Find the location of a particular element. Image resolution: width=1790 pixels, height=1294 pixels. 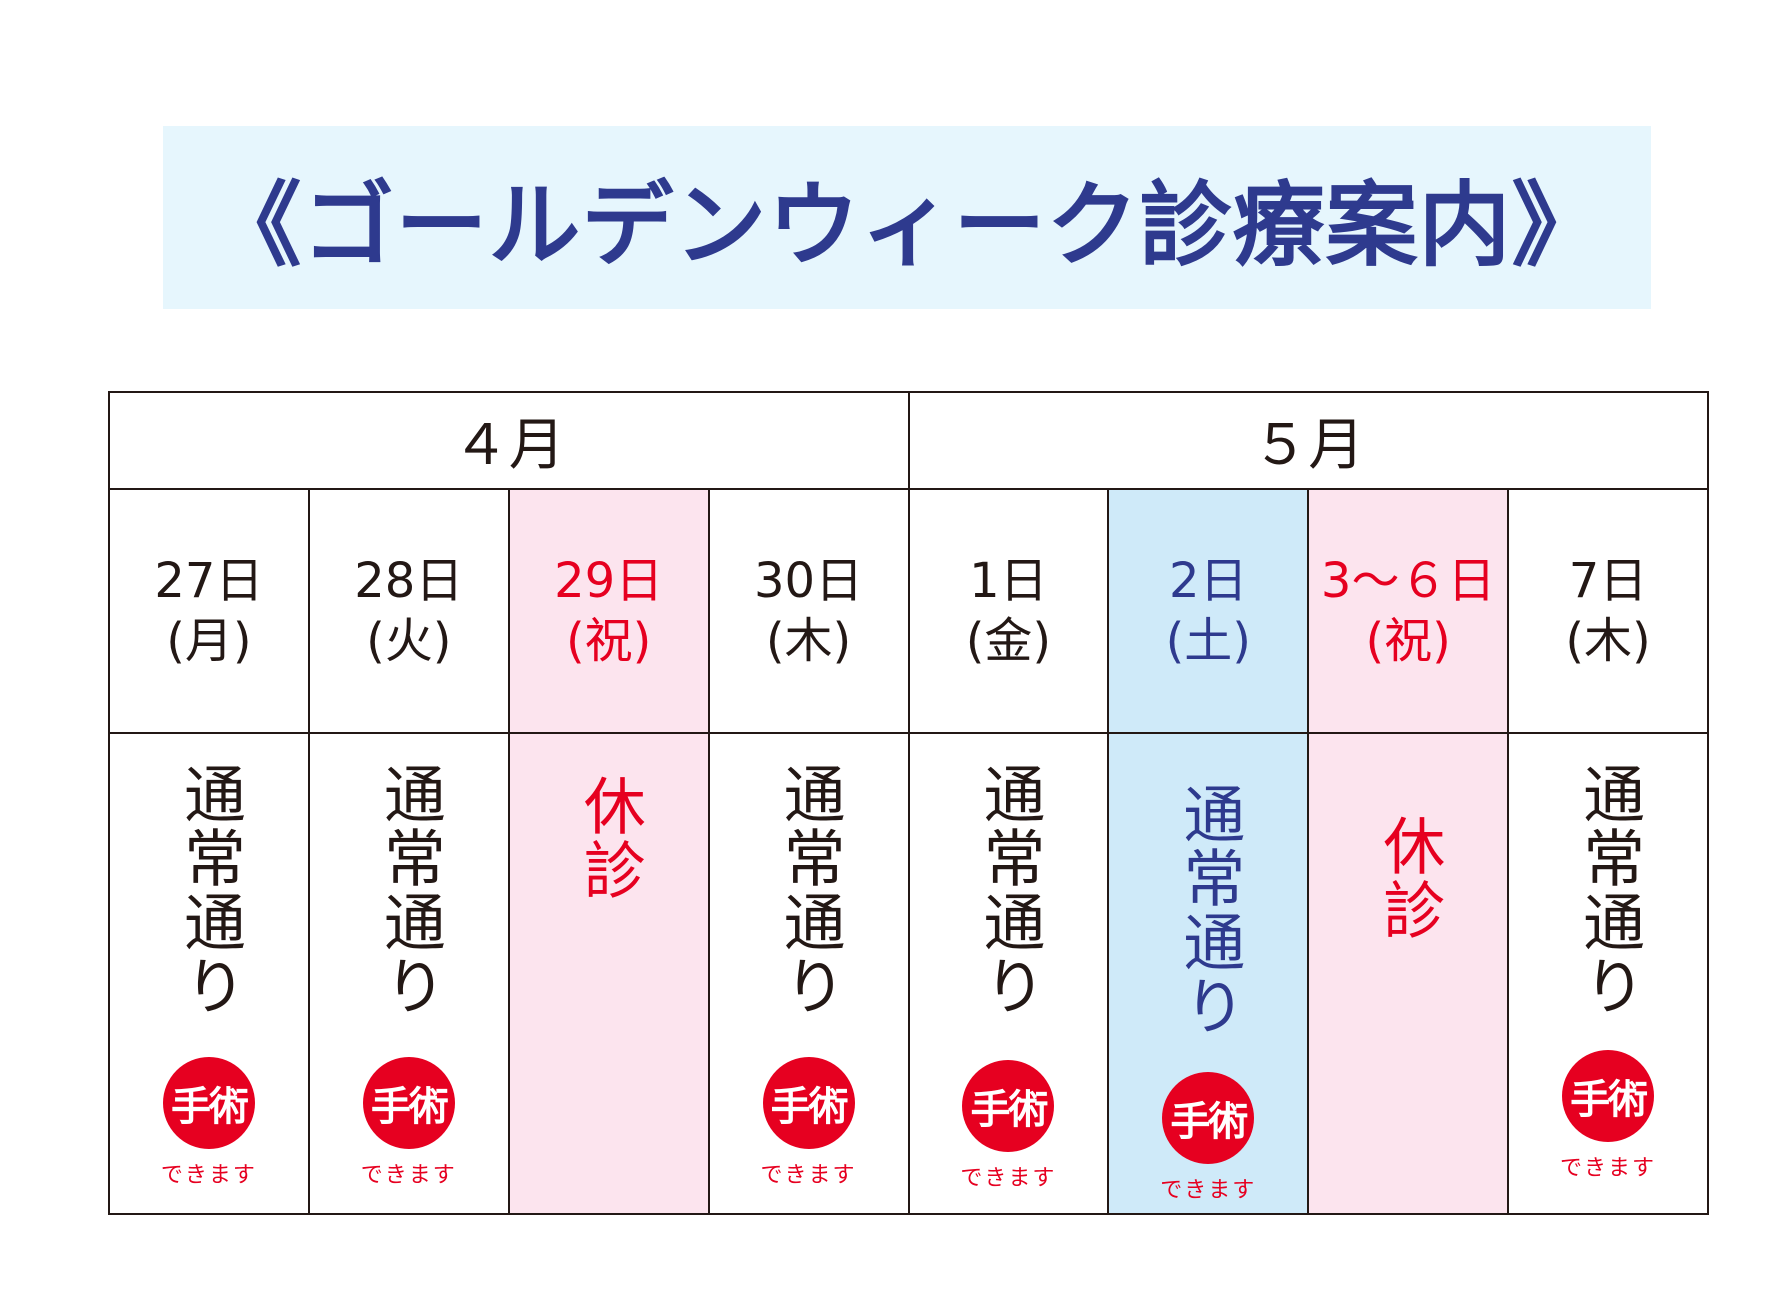

month-header-row: ４月 ５月 is located at coordinates (908, 440).